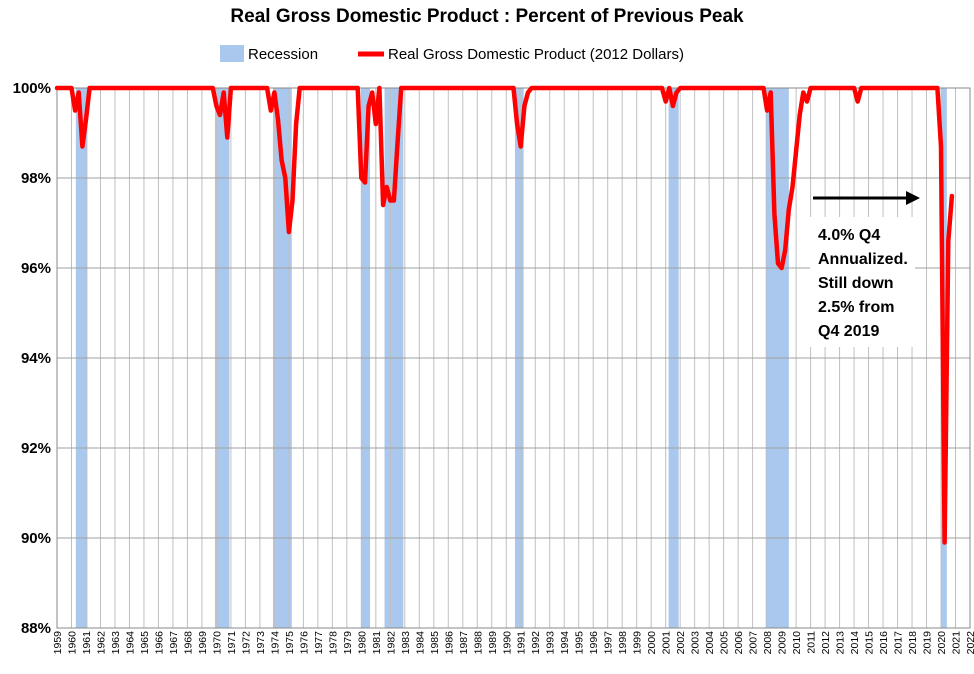 This screenshot has height=674, width=974. What do you see at coordinates (493, 643) in the screenshot?
I see `x-tick-label: 1989` at bounding box center [493, 643].